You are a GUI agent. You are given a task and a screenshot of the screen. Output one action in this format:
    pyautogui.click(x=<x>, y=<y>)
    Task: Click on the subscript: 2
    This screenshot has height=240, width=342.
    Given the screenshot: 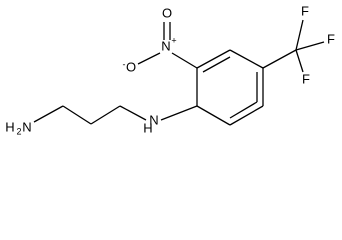 What is the action you would take?
    pyautogui.click(x=18, y=131)
    